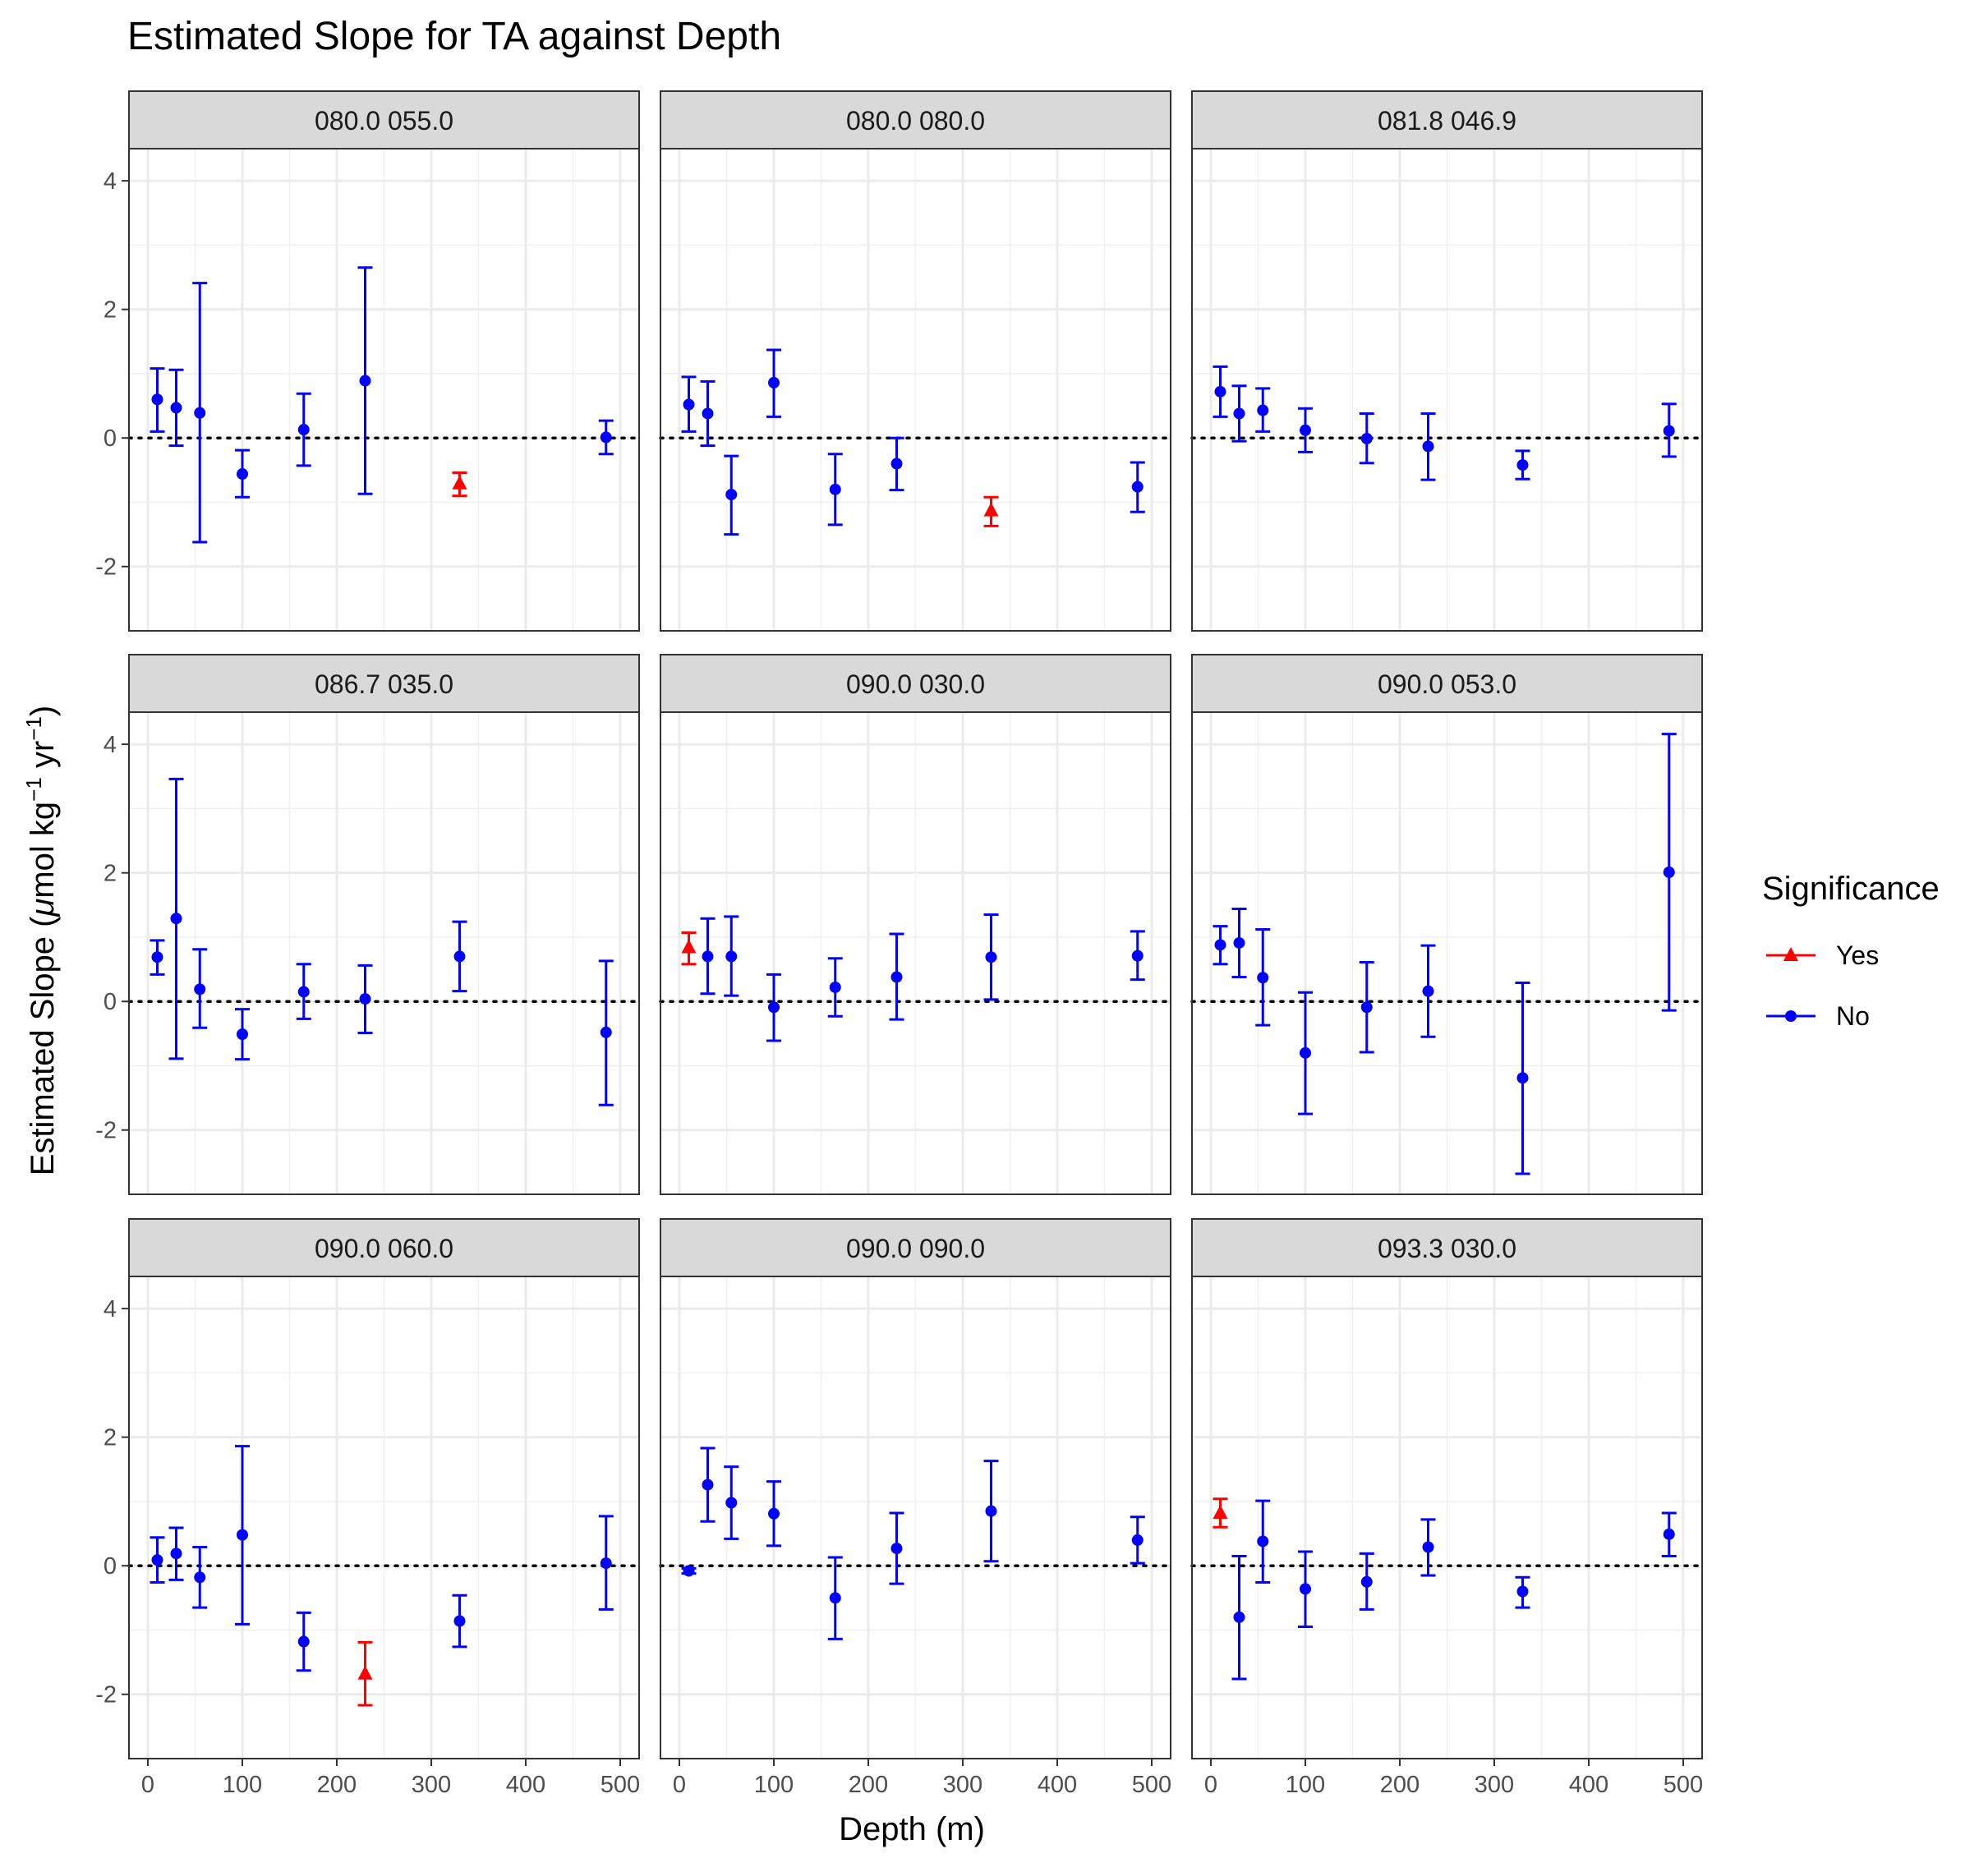 Image resolution: width=1988 pixels, height=1858 pixels. I want to click on facet-panel: 090.0 090.0, so click(915, 1488).